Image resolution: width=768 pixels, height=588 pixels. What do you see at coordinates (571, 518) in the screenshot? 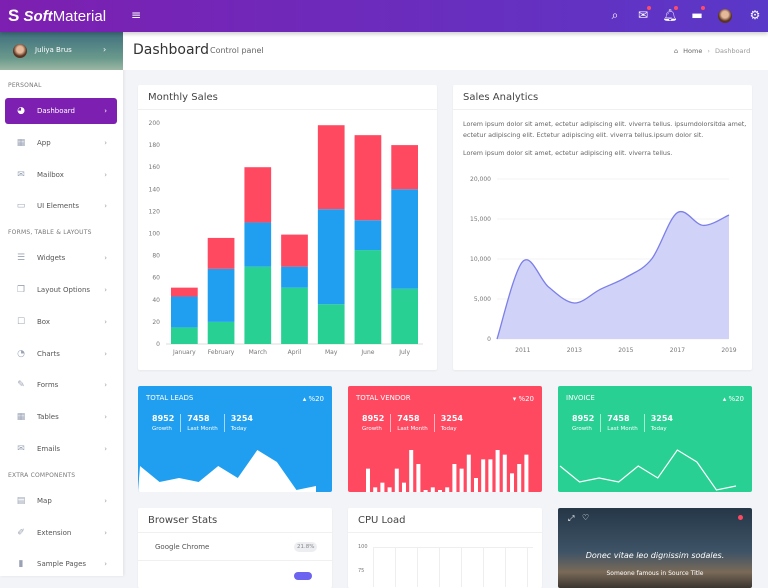
I see `expand-icon: ⤢` at bounding box center [571, 518].